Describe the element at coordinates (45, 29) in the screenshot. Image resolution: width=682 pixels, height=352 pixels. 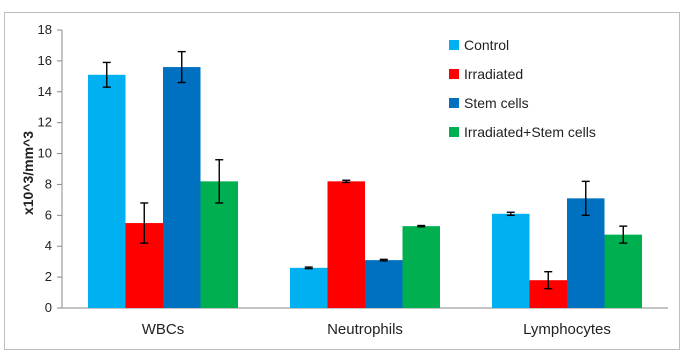
I see `y-tick-label: 18` at that location.